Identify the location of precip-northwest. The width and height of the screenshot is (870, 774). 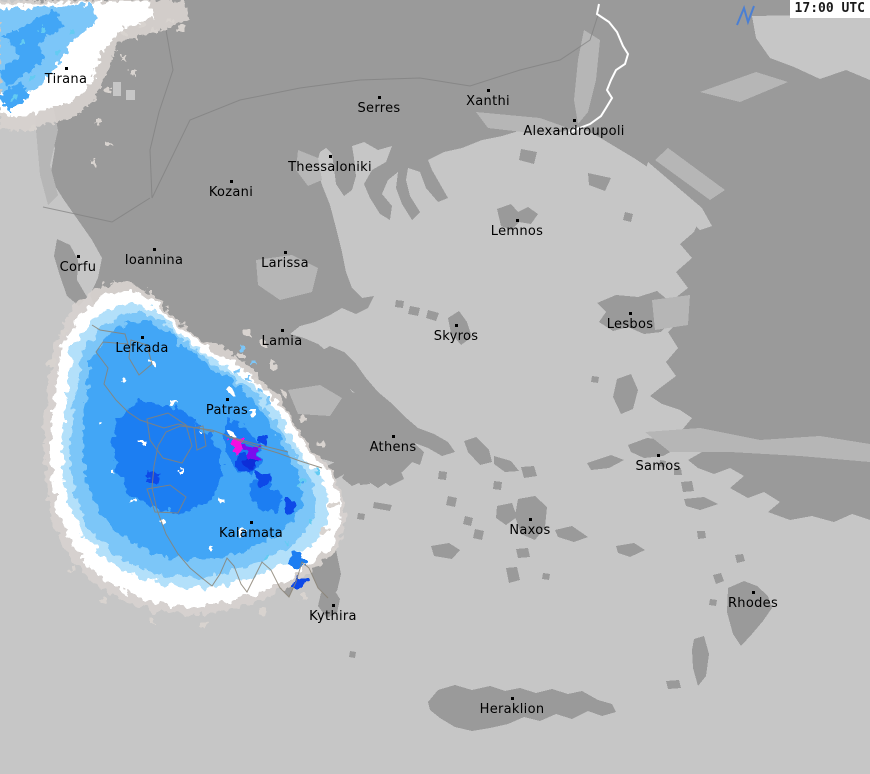
(94, 82).